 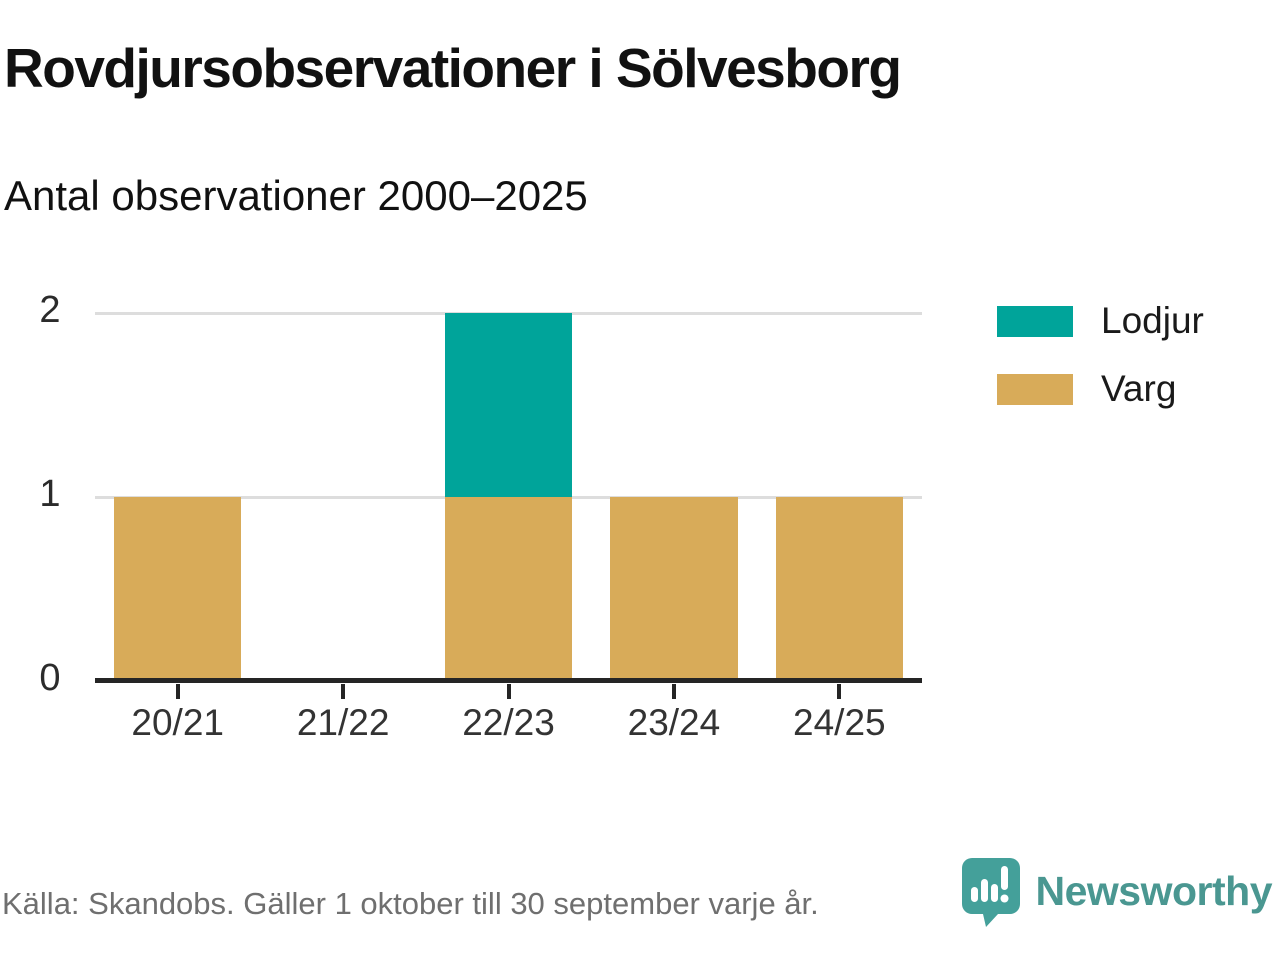 I want to click on x-axis-line, so click(x=508, y=680).